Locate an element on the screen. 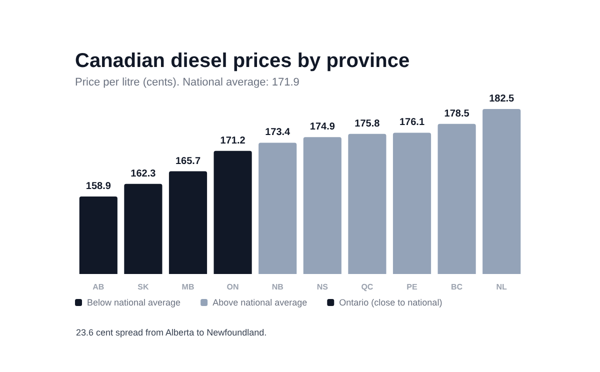  data-label: 162.3 is located at coordinates (143, 174).